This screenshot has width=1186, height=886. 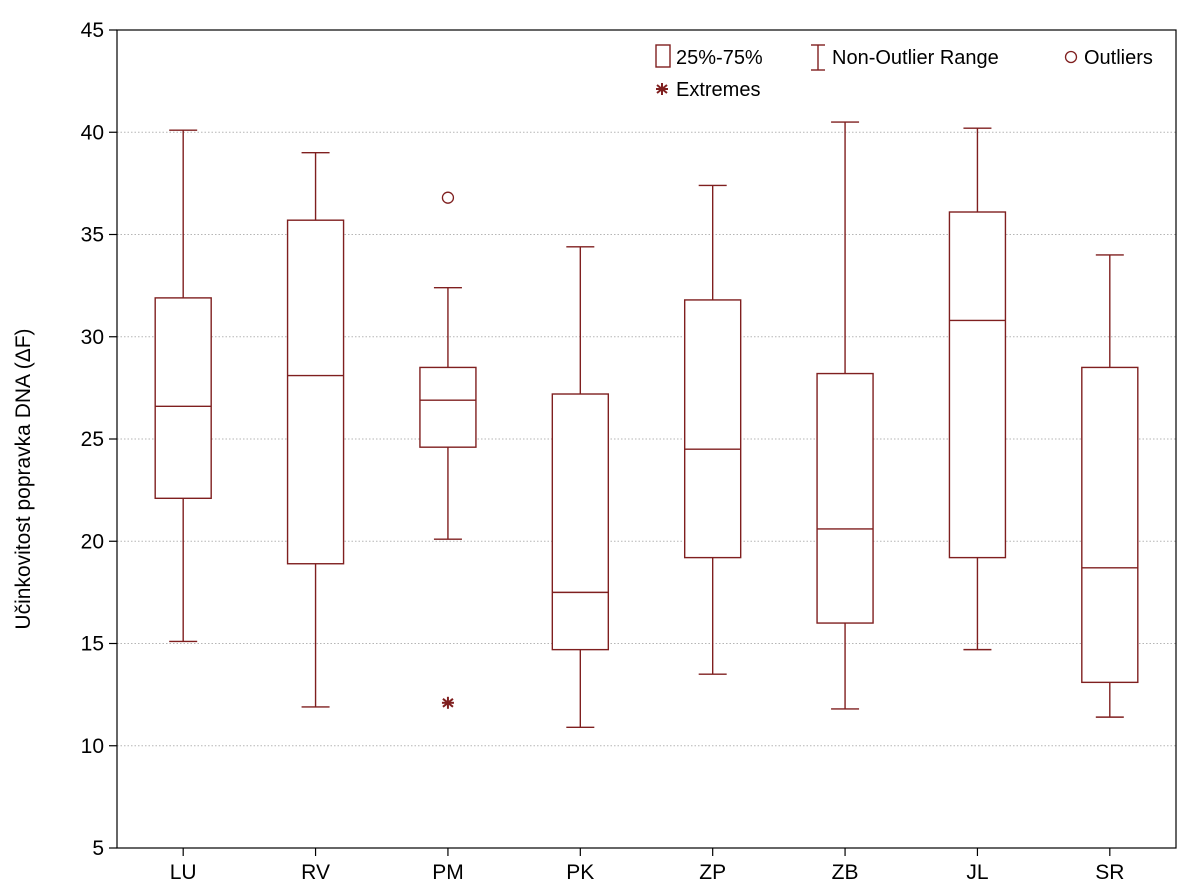 I want to click on y-tick-label: 40, so click(x=92, y=132).